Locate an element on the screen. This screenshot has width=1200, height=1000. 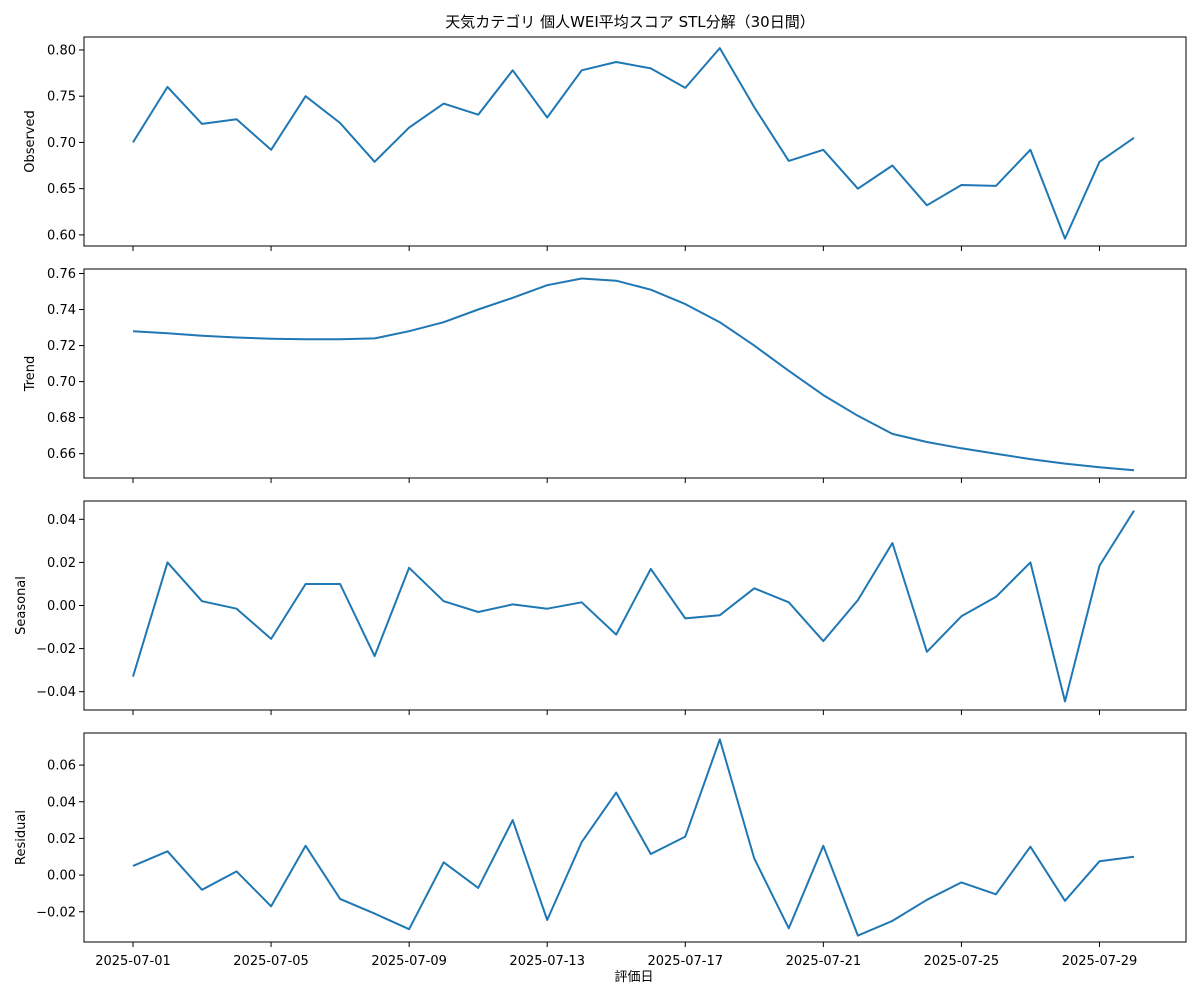
x-tick-label: 2025-07-01 is located at coordinates (133, 961).